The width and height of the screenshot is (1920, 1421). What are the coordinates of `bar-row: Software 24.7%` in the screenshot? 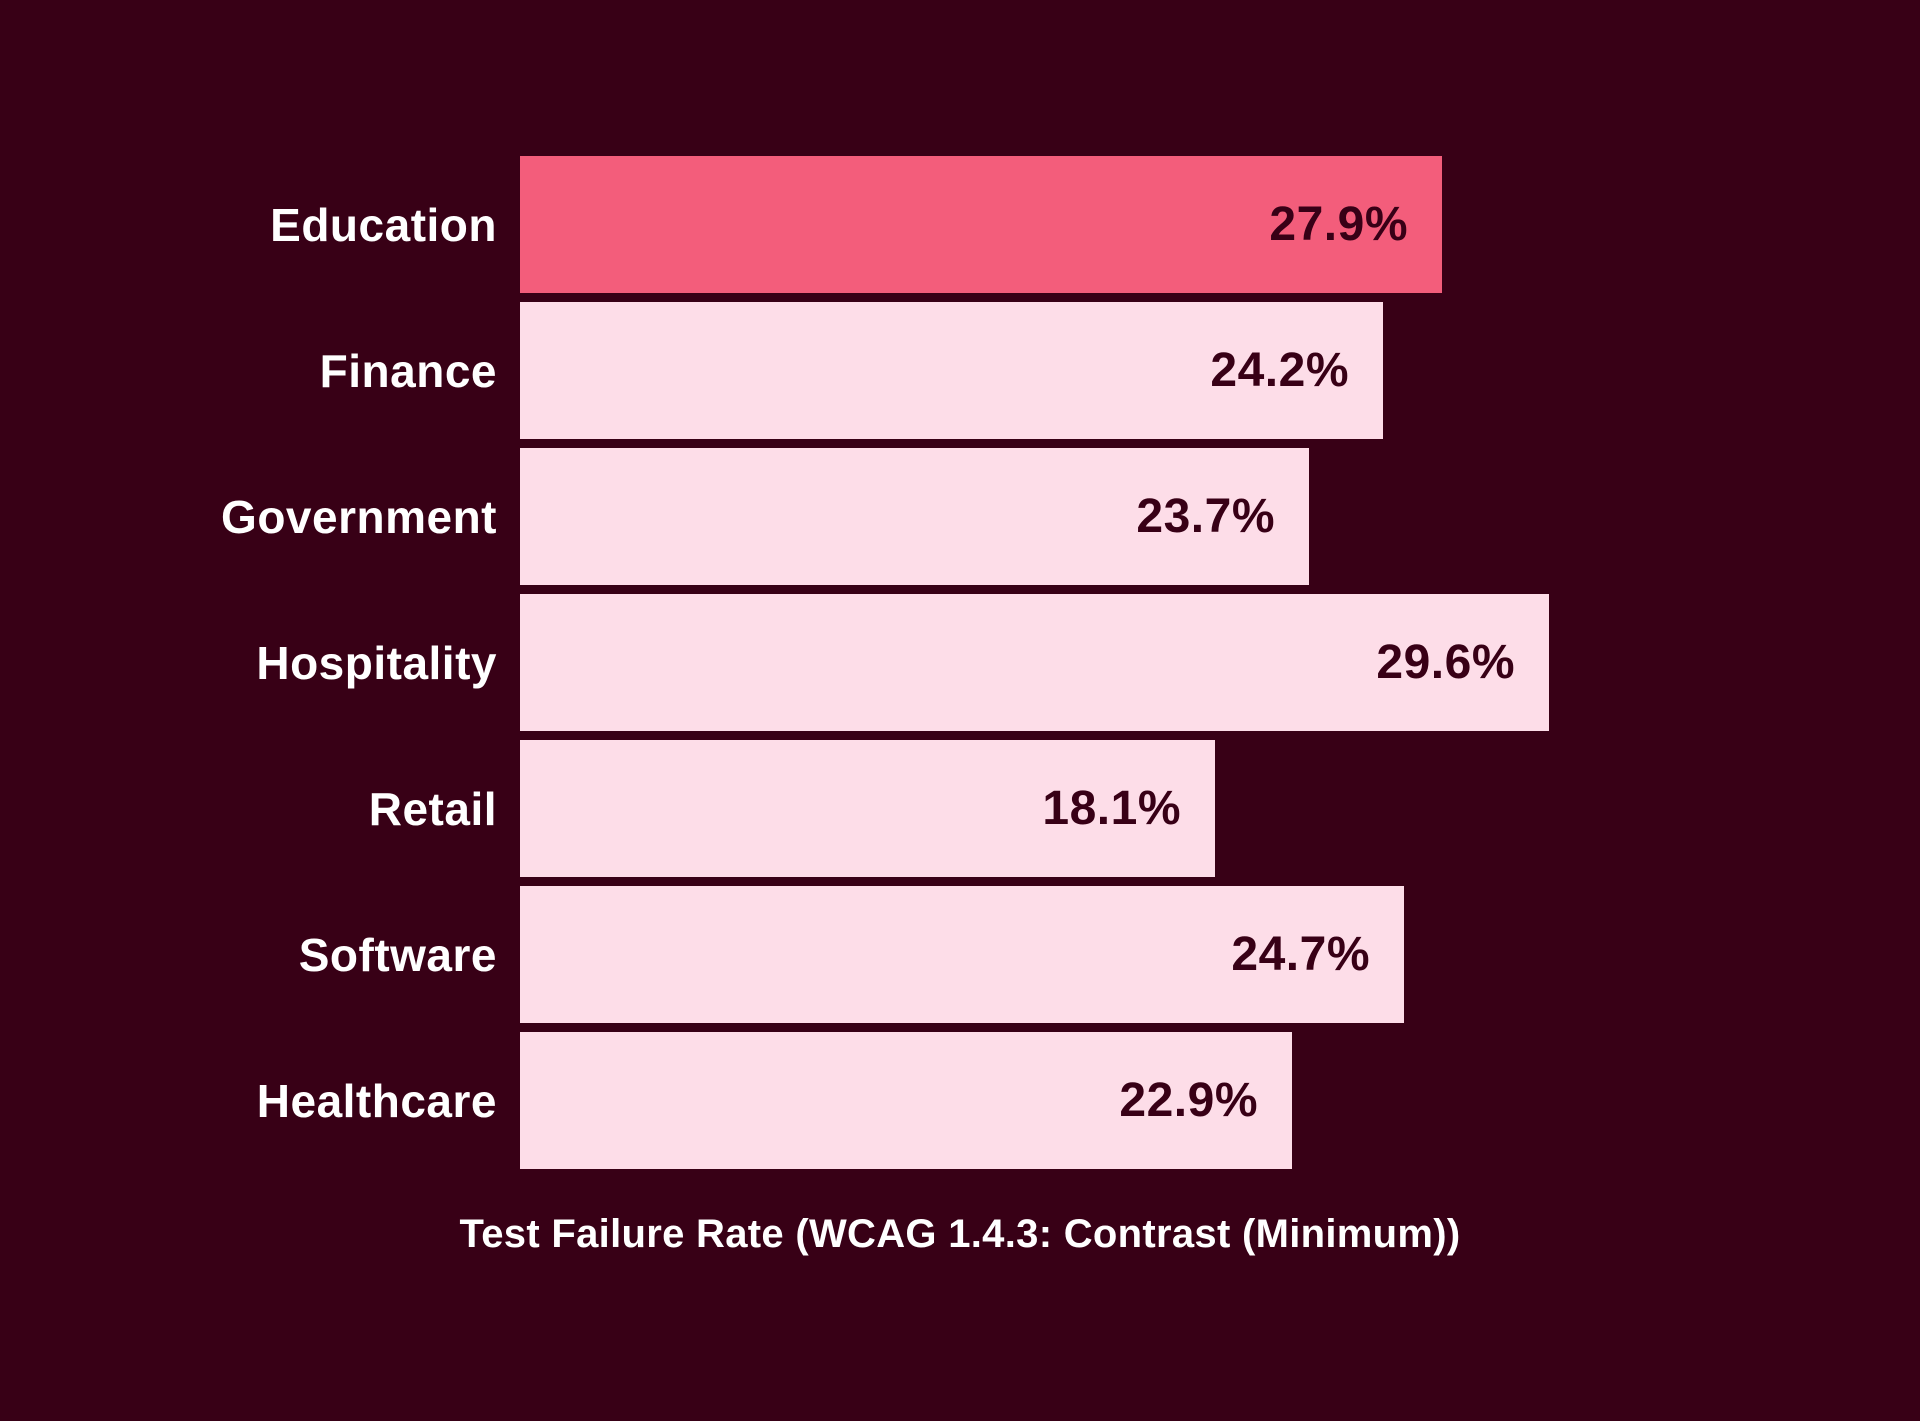 It's located at (960, 954).